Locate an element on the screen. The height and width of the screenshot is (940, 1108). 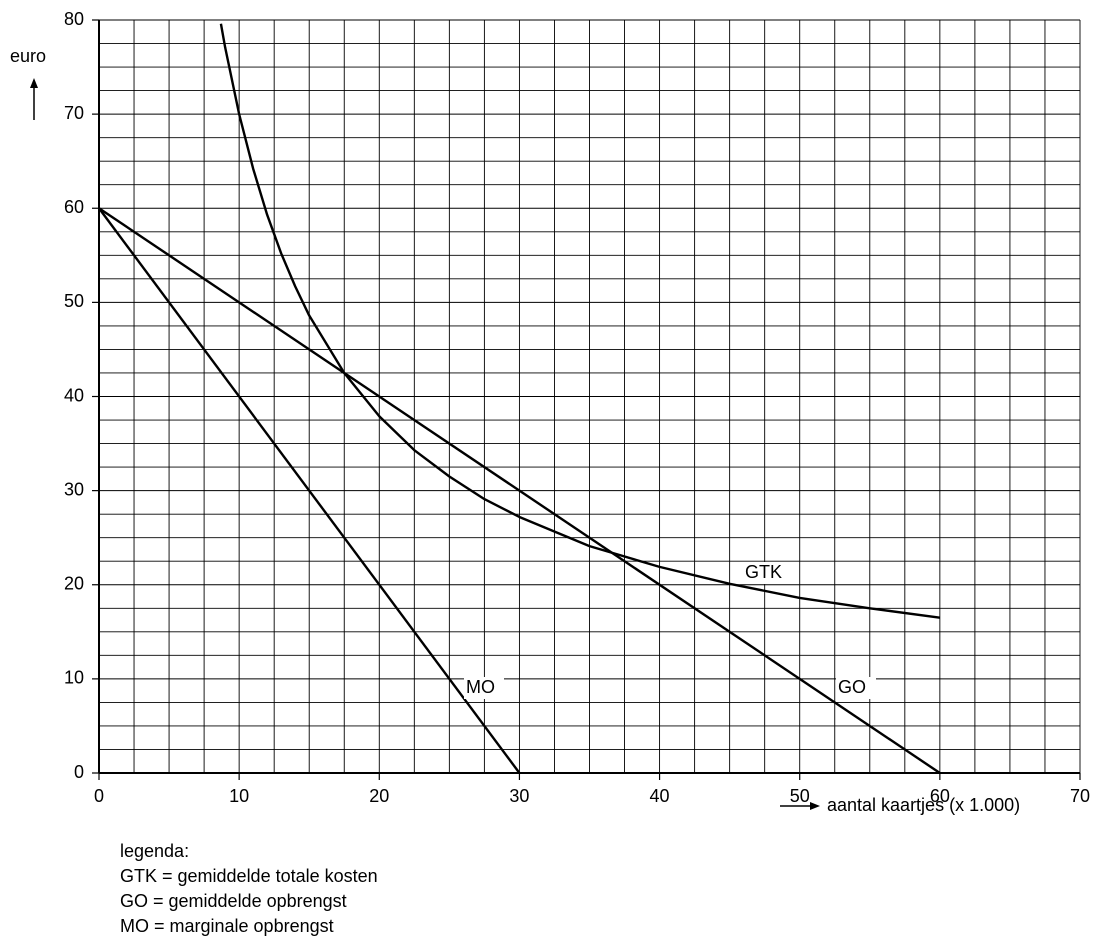
x-axis-arrowhead is located at coordinates (815, 806).